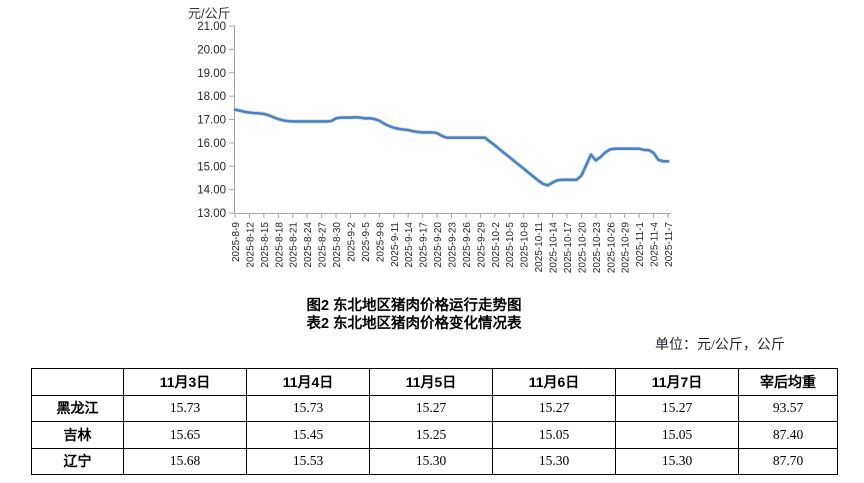 The image size is (864, 483). I want to click on y-tick-label: 16.00, so click(211, 144).